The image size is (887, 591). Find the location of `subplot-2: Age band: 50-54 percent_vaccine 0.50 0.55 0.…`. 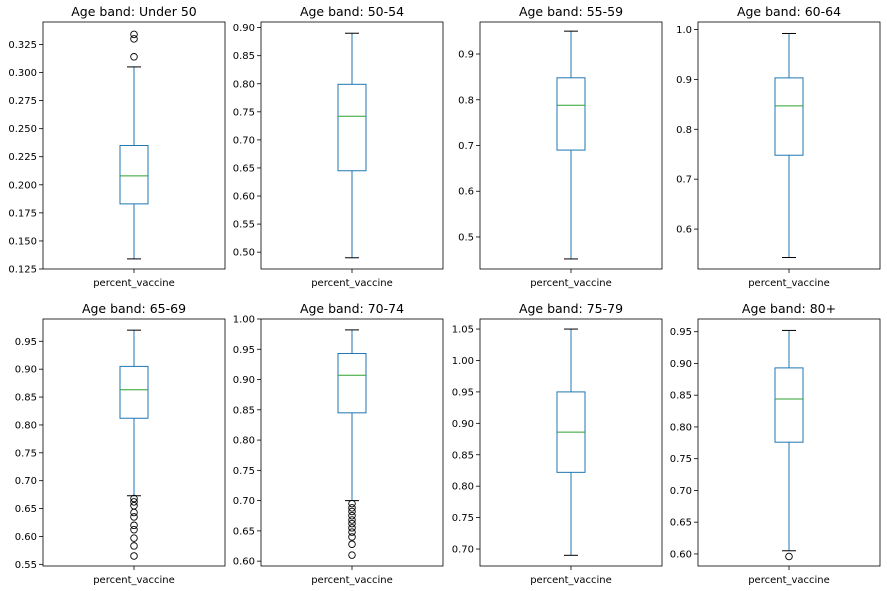

subplot-2: Age band: 50-54 percent_vaccine 0.50 0.55 0.… is located at coordinates (338, 146).